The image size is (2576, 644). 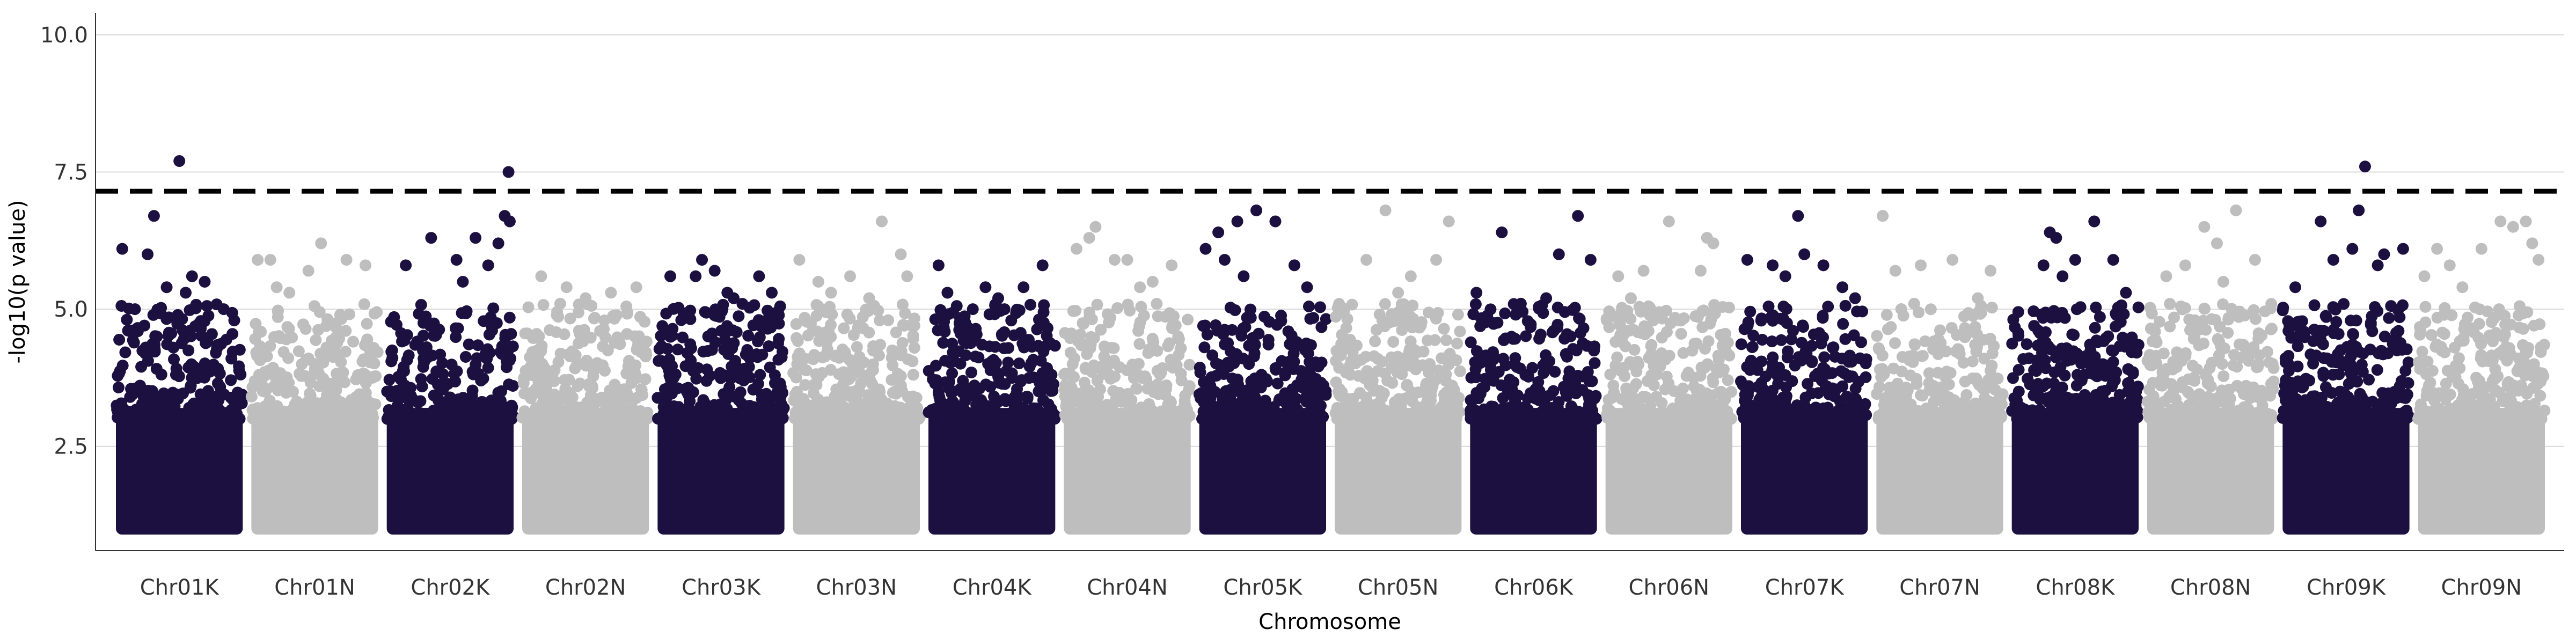 What do you see at coordinates (2347, 587) in the screenshot?
I see `x-tick-label: Chr09K` at bounding box center [2347, 587].